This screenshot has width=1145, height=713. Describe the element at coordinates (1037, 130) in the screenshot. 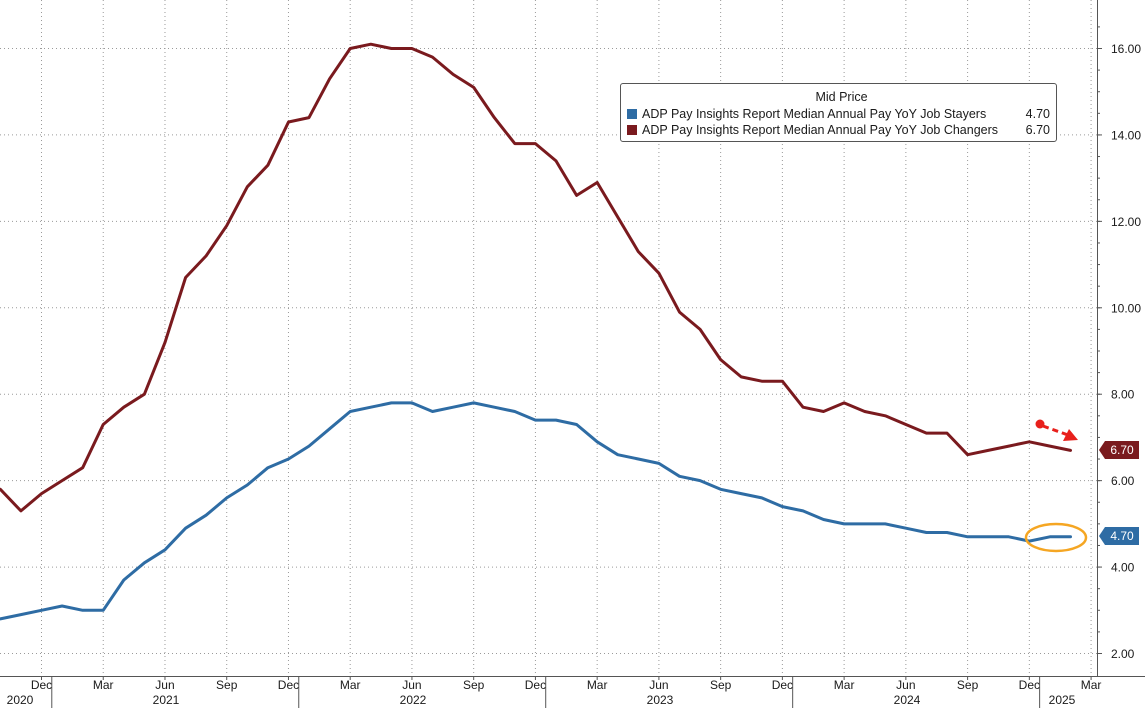

I see `legend-value-job-changers: 6.70` at that location.